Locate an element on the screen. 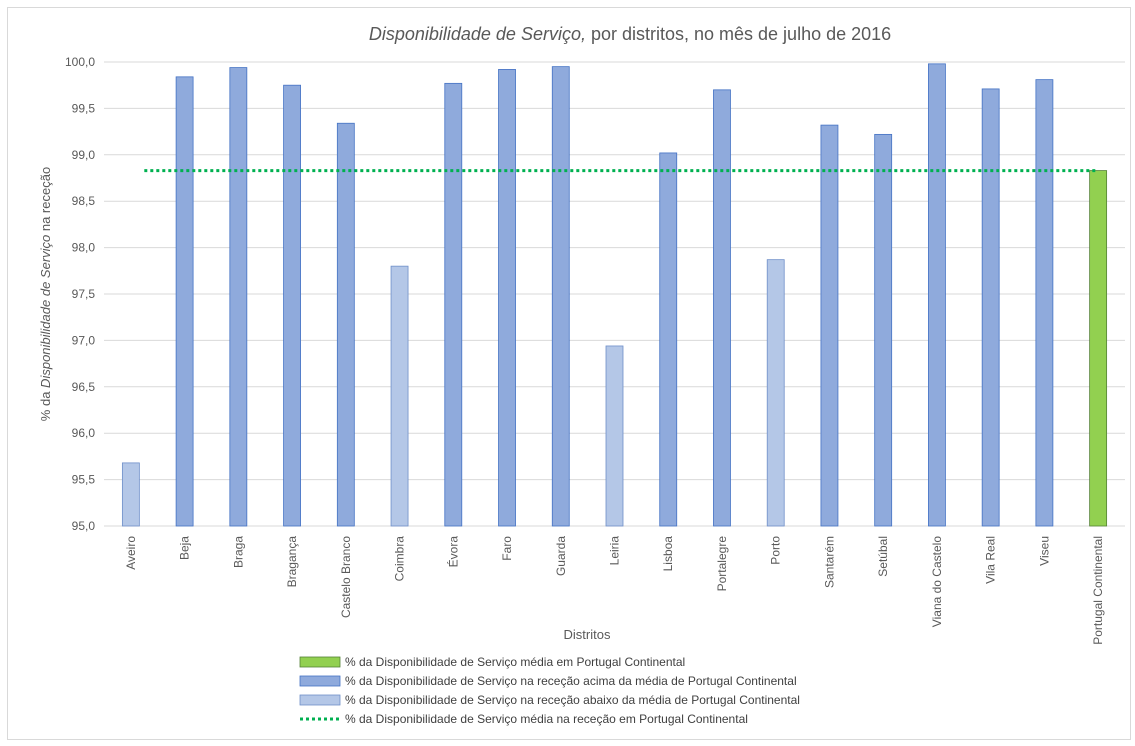 This screenshot has width=1135, height=746. y-axis-title-prefix: % da is located at coordinates (45, 404).